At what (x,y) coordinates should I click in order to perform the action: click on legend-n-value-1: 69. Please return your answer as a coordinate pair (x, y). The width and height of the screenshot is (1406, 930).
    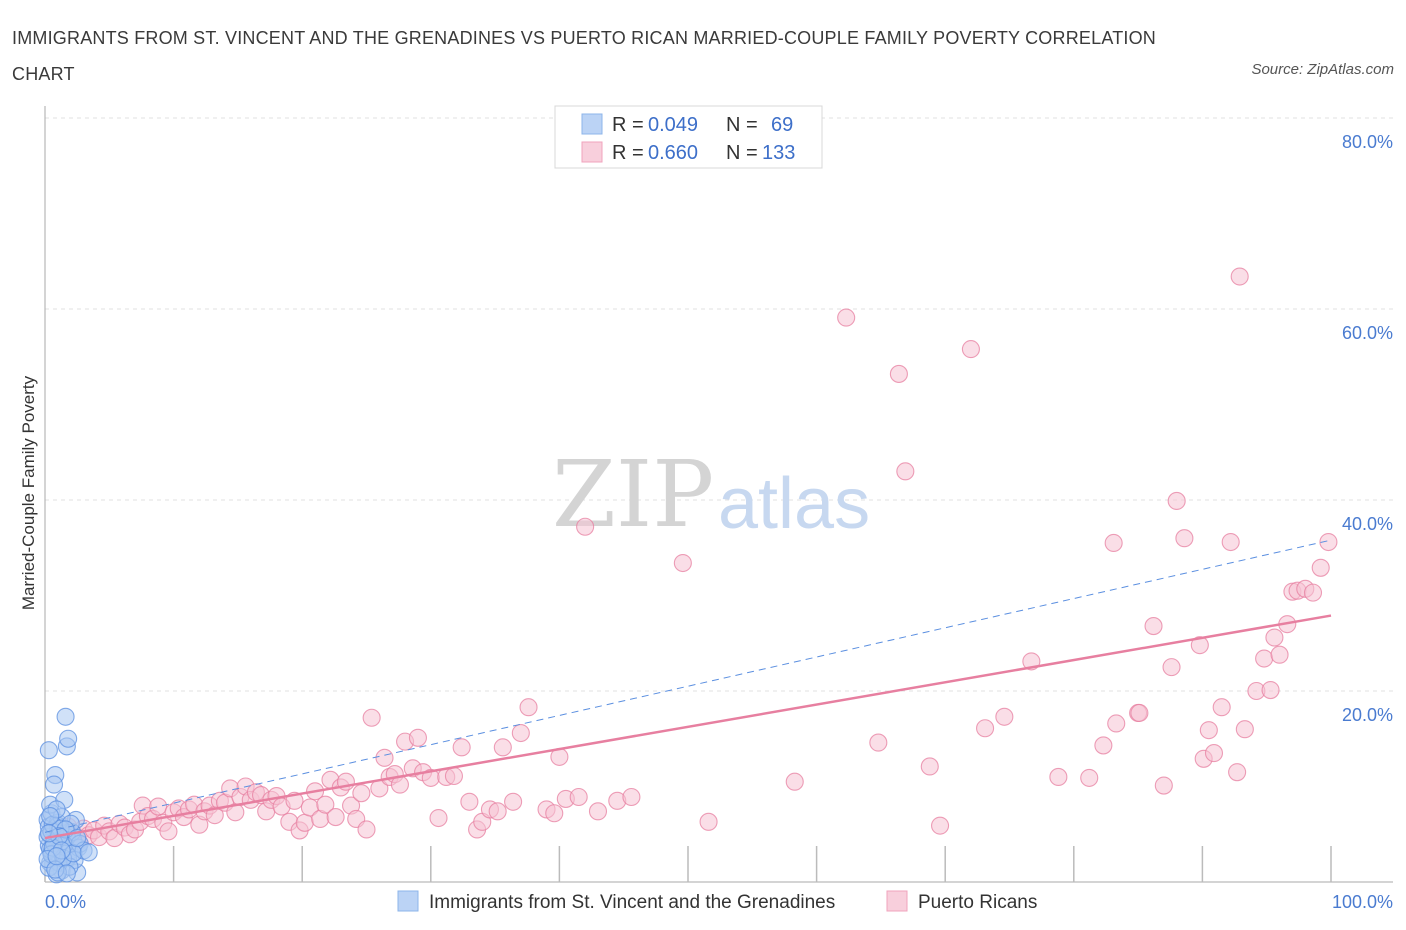
    Looking at the image, I should click on (782, 125).